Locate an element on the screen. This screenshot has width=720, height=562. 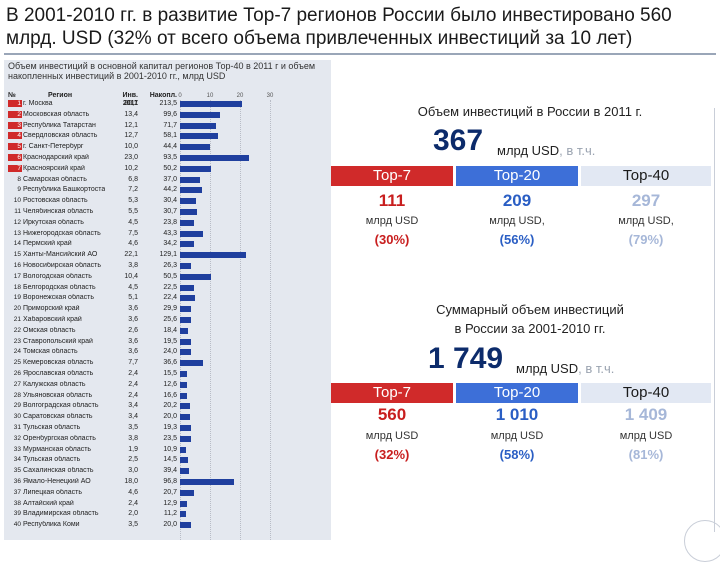
row-accumulated: 37,0 is located at coordinates (170, 179).